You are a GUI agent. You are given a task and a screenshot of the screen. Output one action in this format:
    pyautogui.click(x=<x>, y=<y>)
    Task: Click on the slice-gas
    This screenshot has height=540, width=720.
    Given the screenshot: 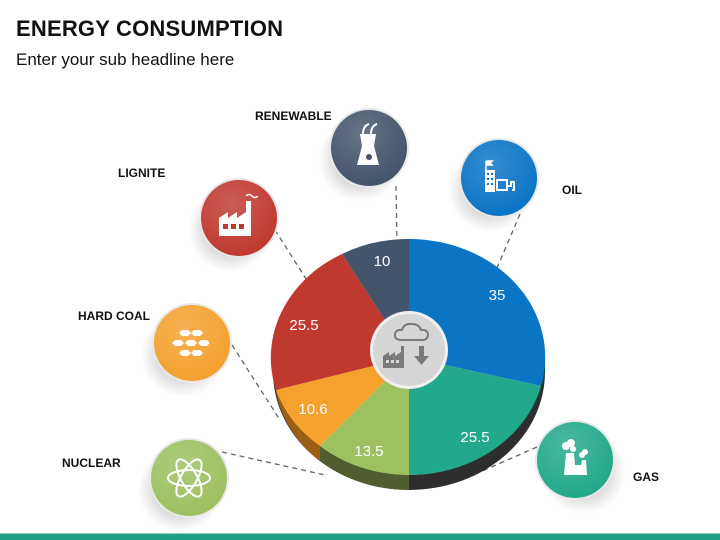 What is the action you would take?
    pyautogui.click(x=475, y=416)
    